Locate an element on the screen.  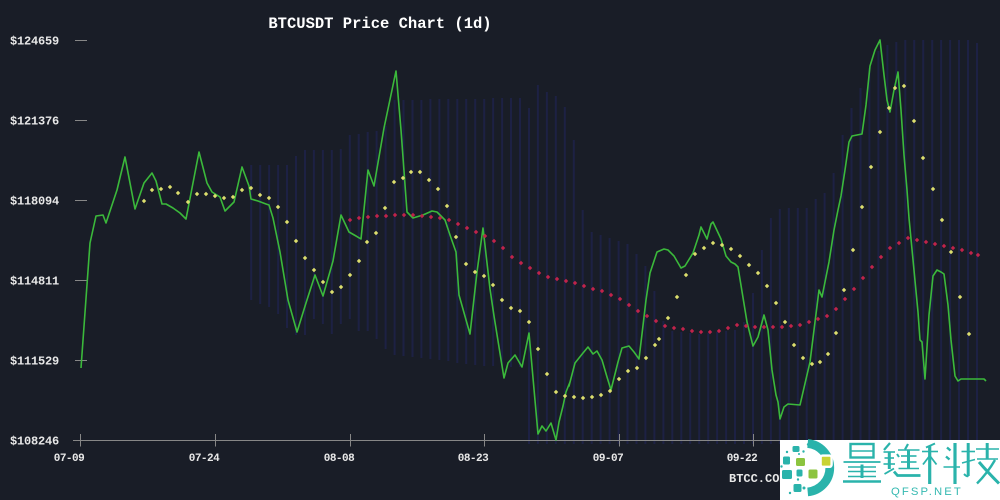
svg-text: 08-08 is located at coordinates (339, 459).